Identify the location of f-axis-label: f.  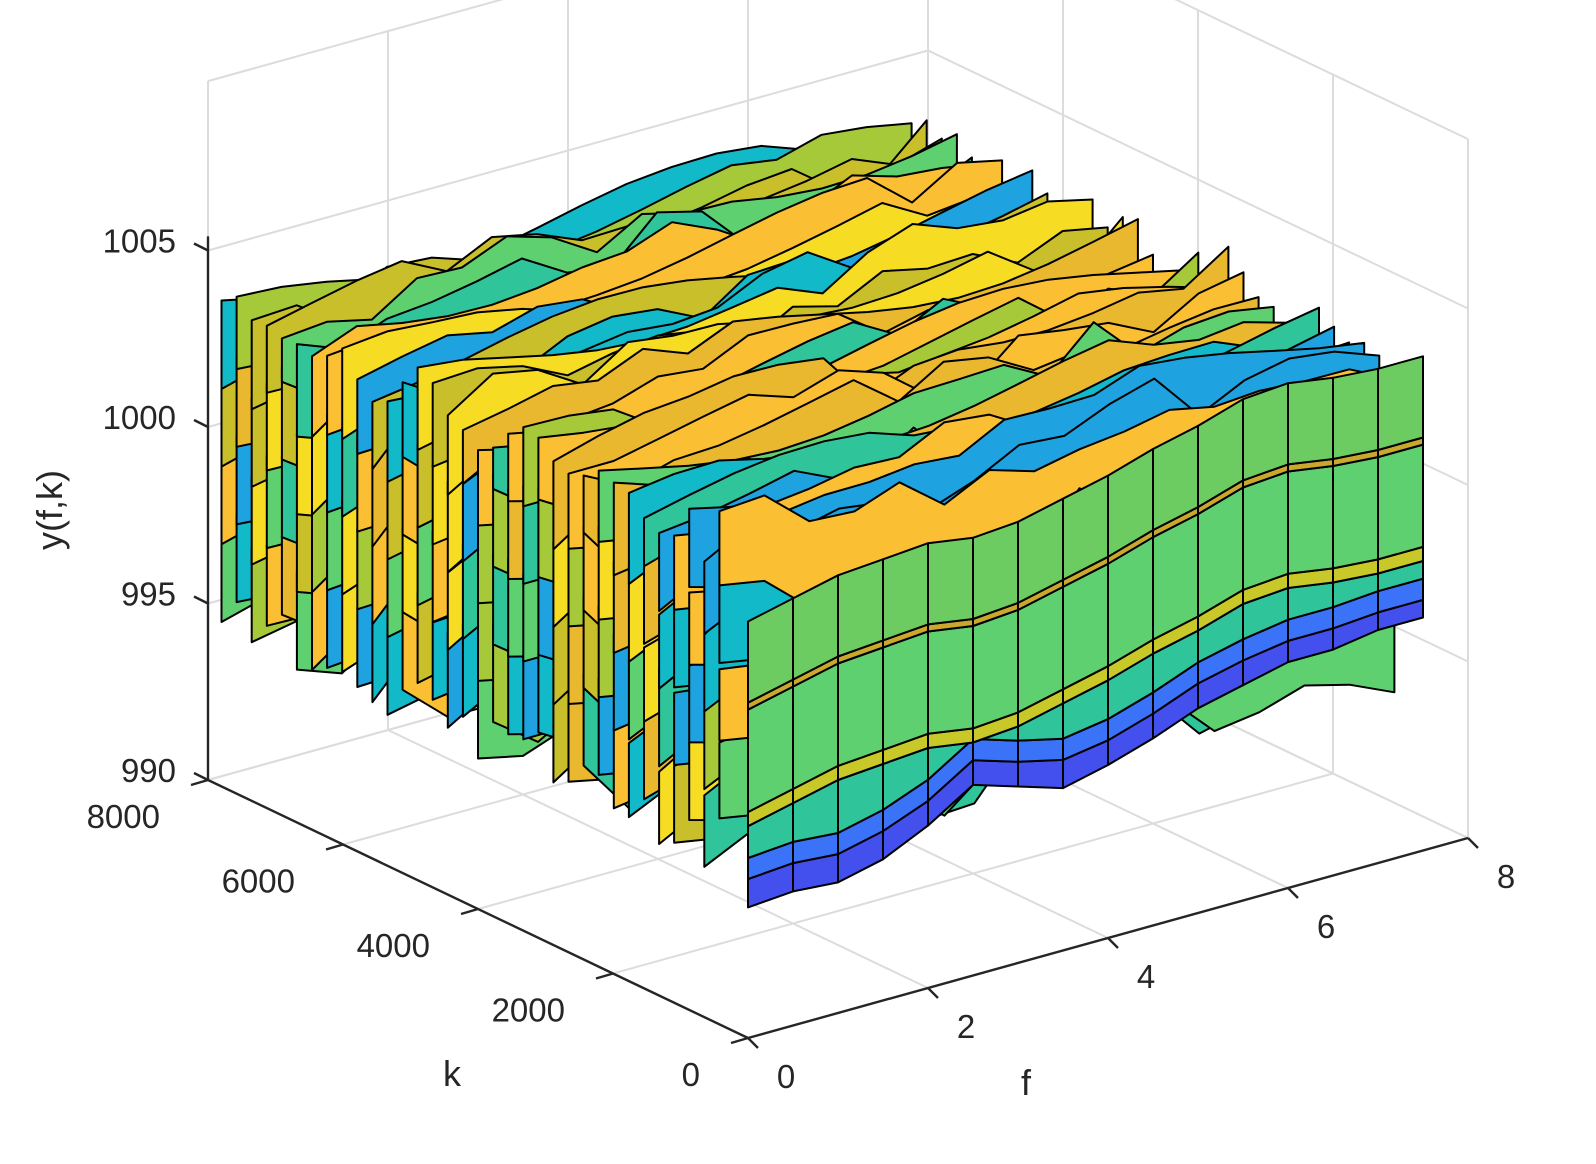
(1026, 1082).